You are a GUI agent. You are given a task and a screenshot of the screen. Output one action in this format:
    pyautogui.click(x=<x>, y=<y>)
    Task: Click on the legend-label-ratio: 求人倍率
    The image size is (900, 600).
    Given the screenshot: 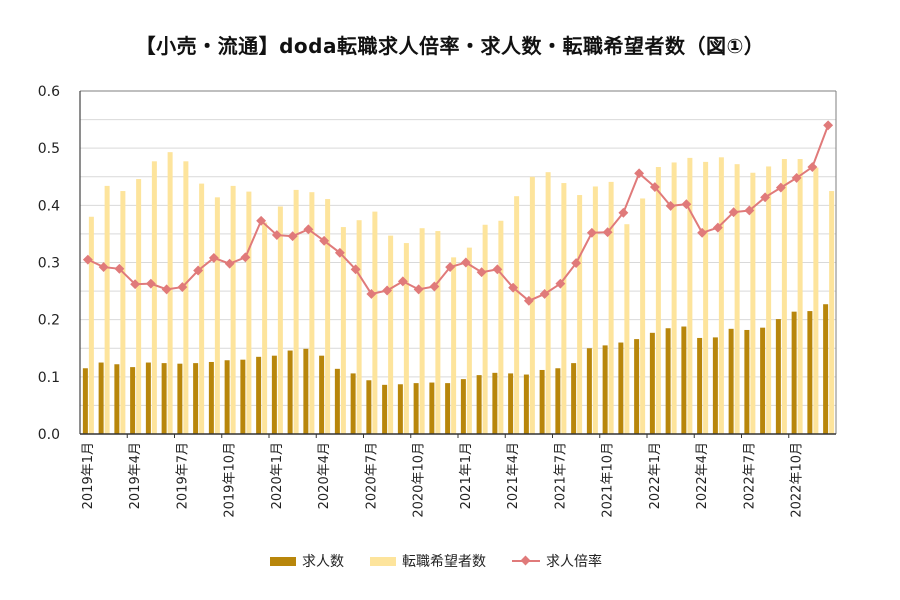 What is the action you would take?
    pyautogui.click(x=574, y=562)
    